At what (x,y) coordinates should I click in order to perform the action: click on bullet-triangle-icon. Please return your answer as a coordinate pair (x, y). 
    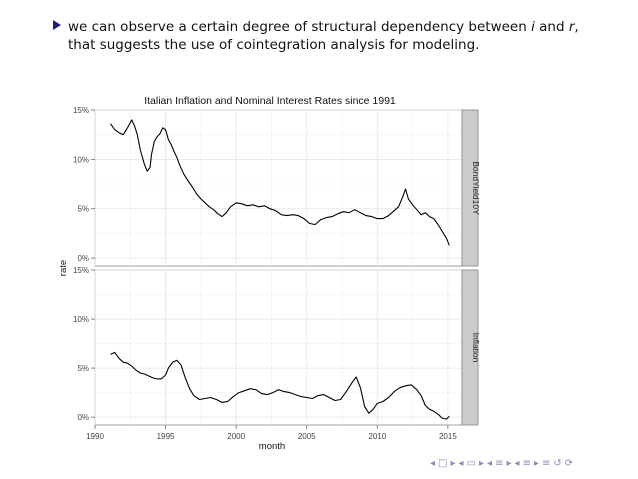
    Looking at the image, I should click on (57, 25).